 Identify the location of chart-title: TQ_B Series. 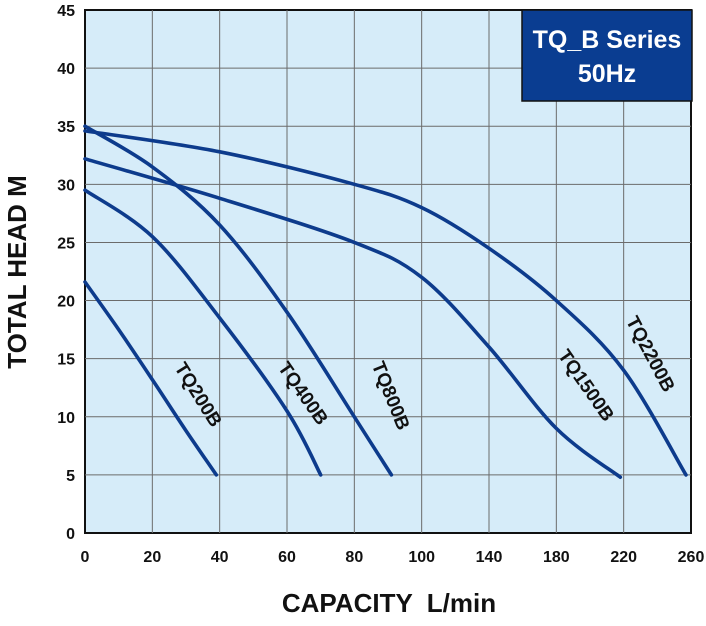
(607, 40).